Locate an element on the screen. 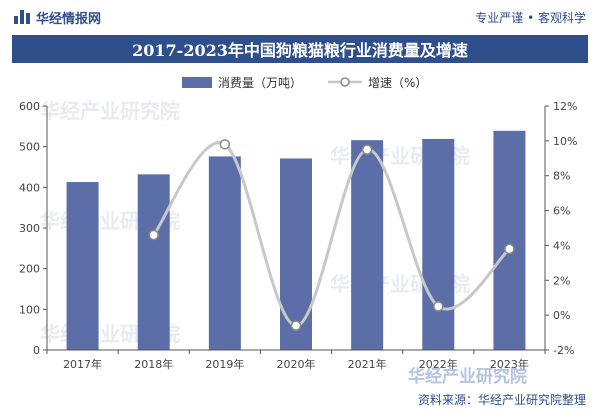 The height and width of the screenshot is (418, 600). x-tick-label: 2023年 is located at coordinates (509, 364).